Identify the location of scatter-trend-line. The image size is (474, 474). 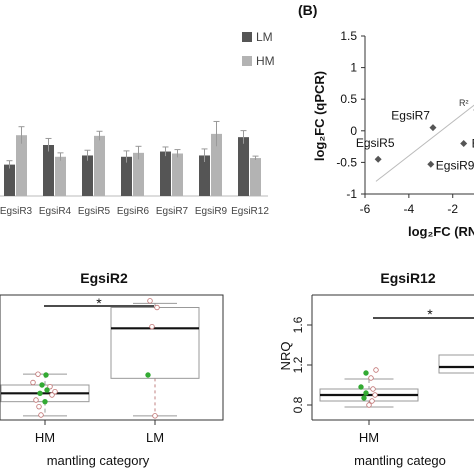
(424, 143).